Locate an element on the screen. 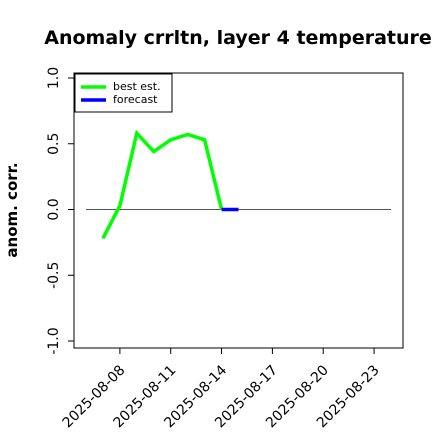 This screenshot has height=440, width=440. legend-box is located at coordinates (123, 93).